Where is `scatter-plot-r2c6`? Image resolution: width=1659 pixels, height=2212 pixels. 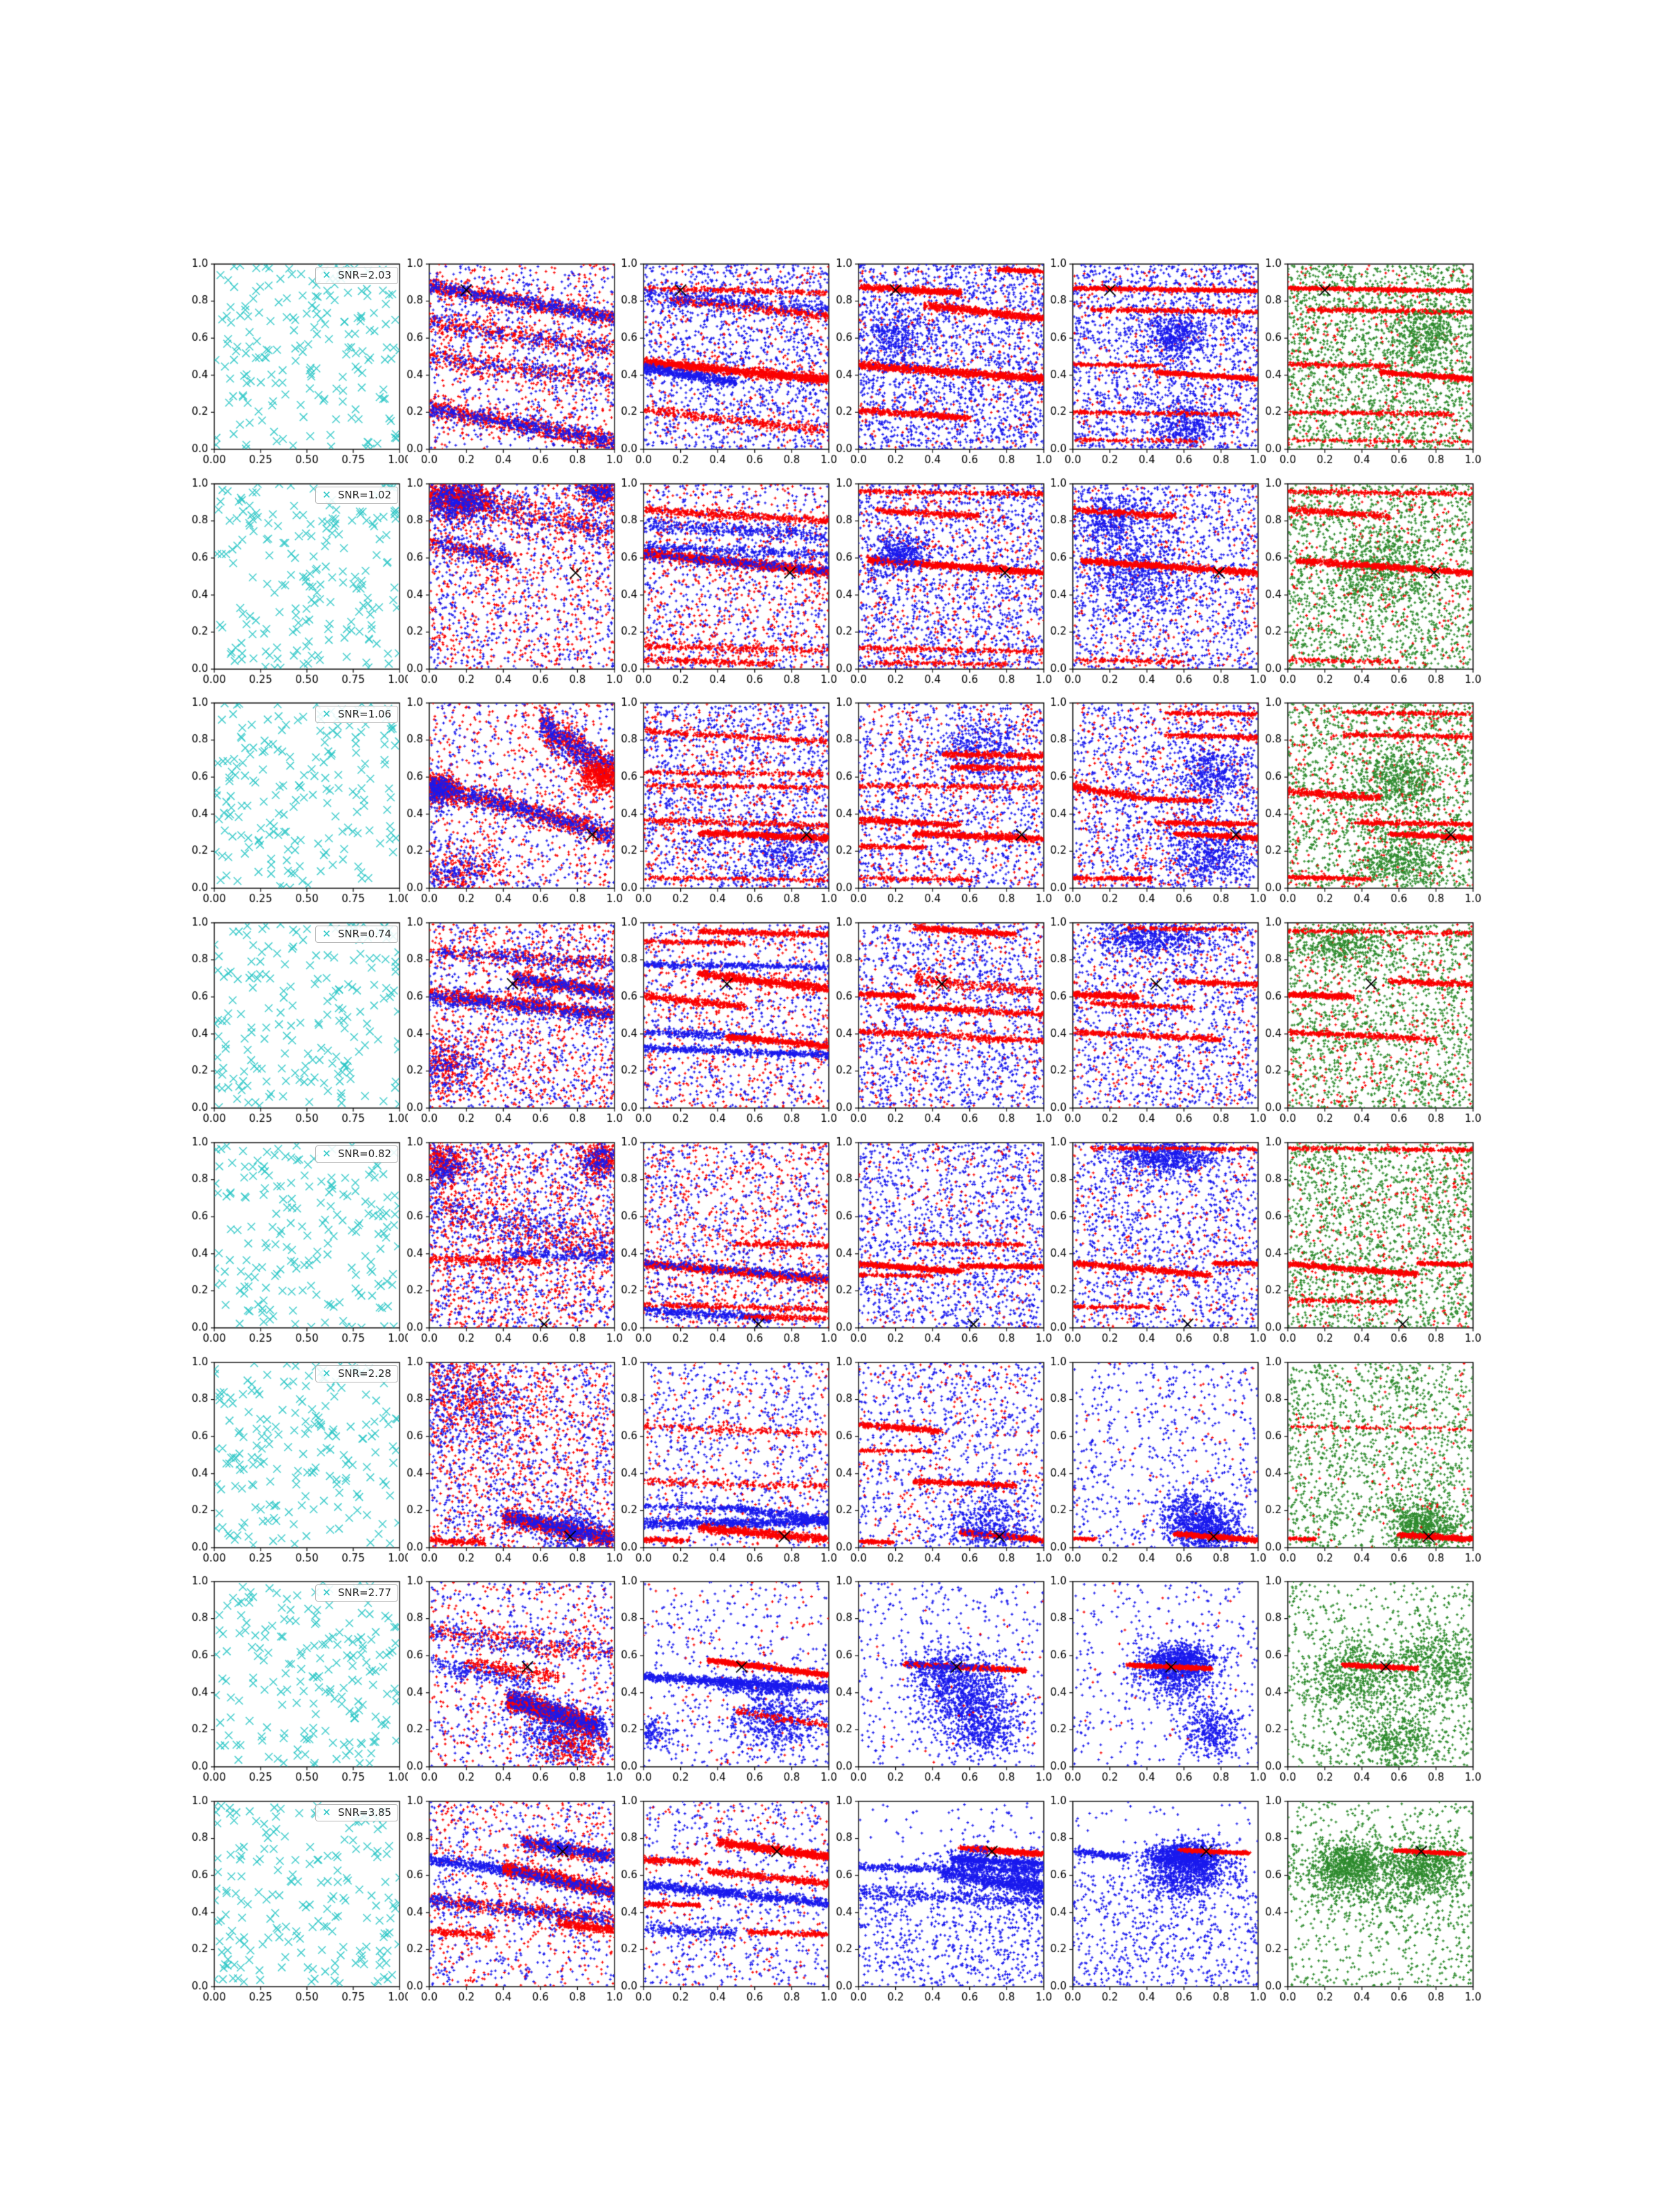
scatter-plot-r2c6 is located at coordinates (1366, 585).